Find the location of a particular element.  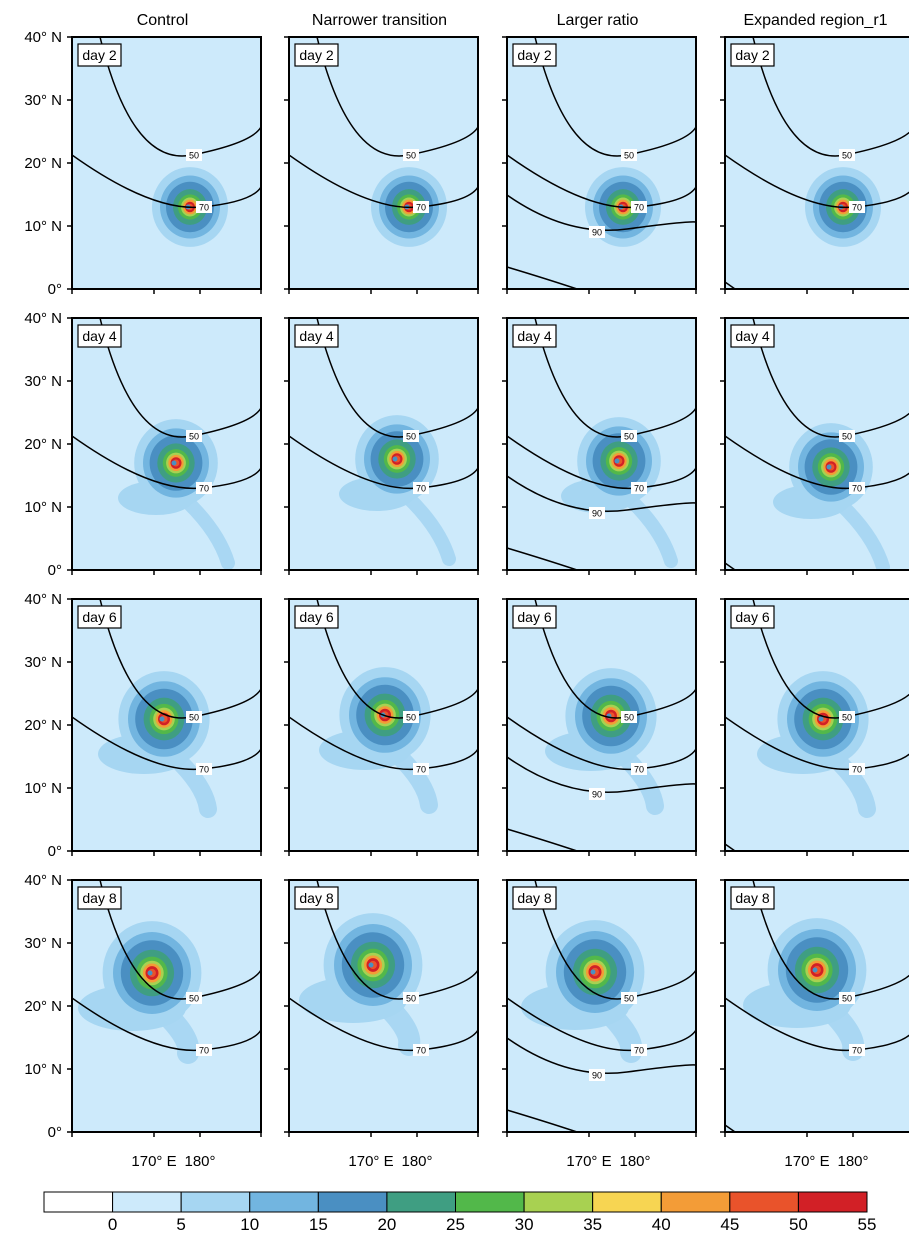

x-tick-label: 180° is located at coordinates (199, 1161).